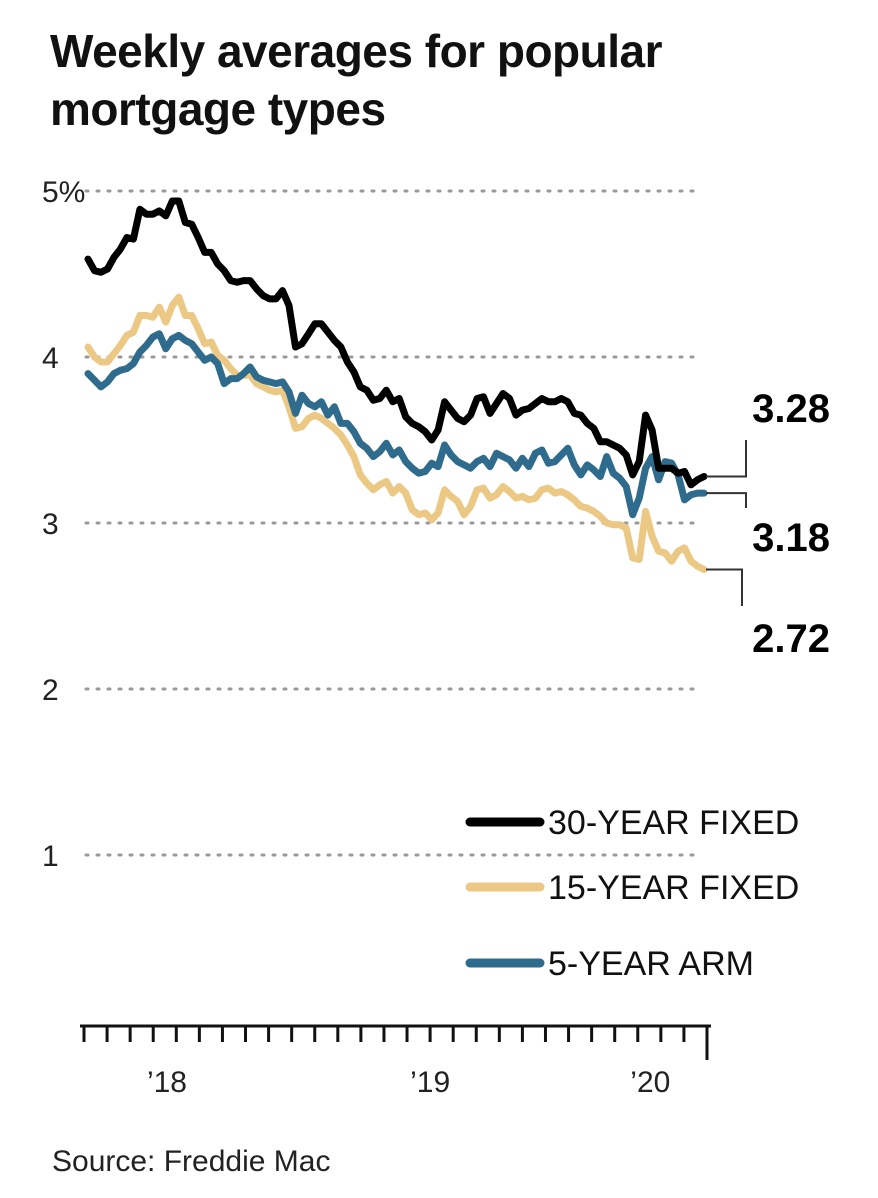 The image size is (878, 1198). I want to click on legend: 30-YEAR FIXED 15-YEAR FIXED 5-YEAR ARM, so click(632, 893).